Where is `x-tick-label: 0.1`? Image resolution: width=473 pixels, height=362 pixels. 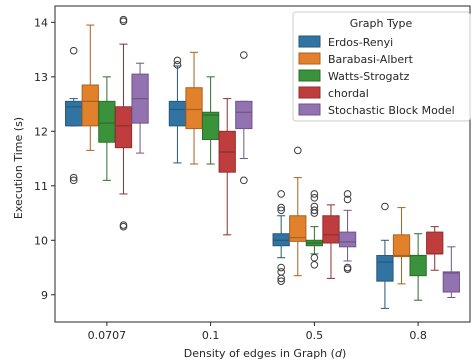 x-tick-label: 0.1 is located at coordinates (211, 335).